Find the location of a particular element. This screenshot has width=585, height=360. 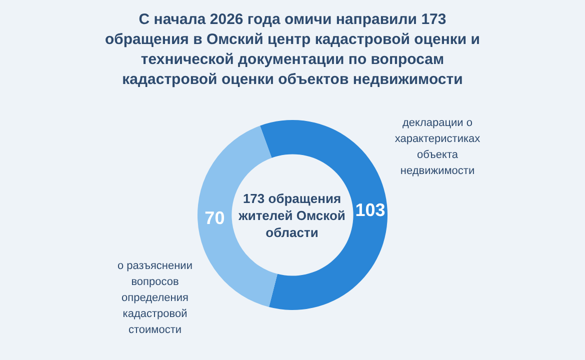

slice-label: декларации о характеристиках объекта недвижимости is located at coordinates (438, 147).